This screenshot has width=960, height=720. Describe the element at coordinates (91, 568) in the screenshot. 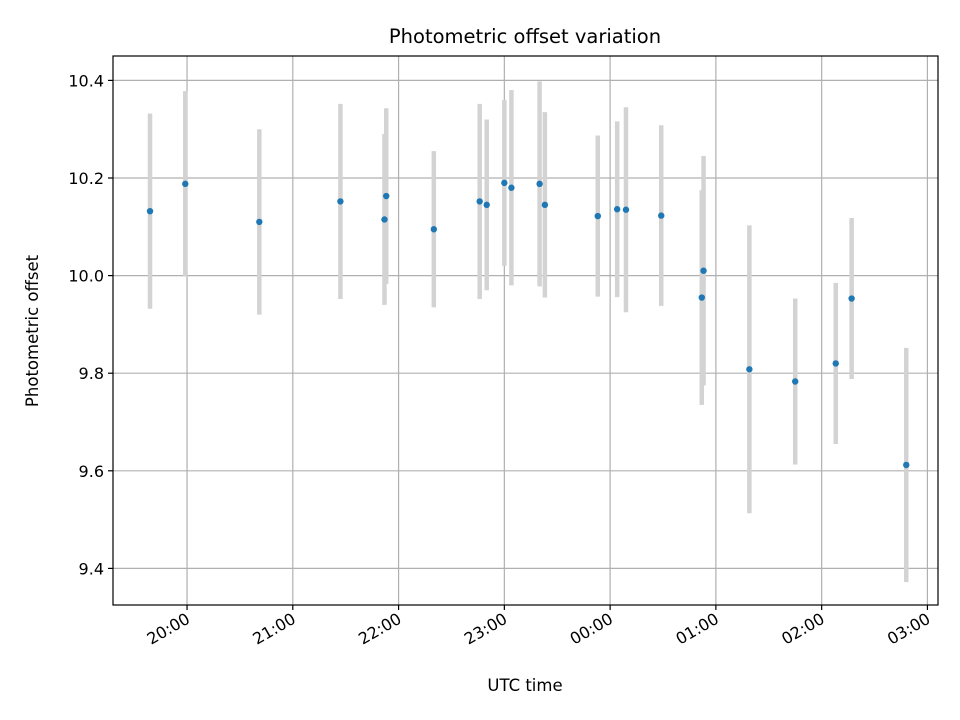

I see `y-tick-label: 9.4` at that location.